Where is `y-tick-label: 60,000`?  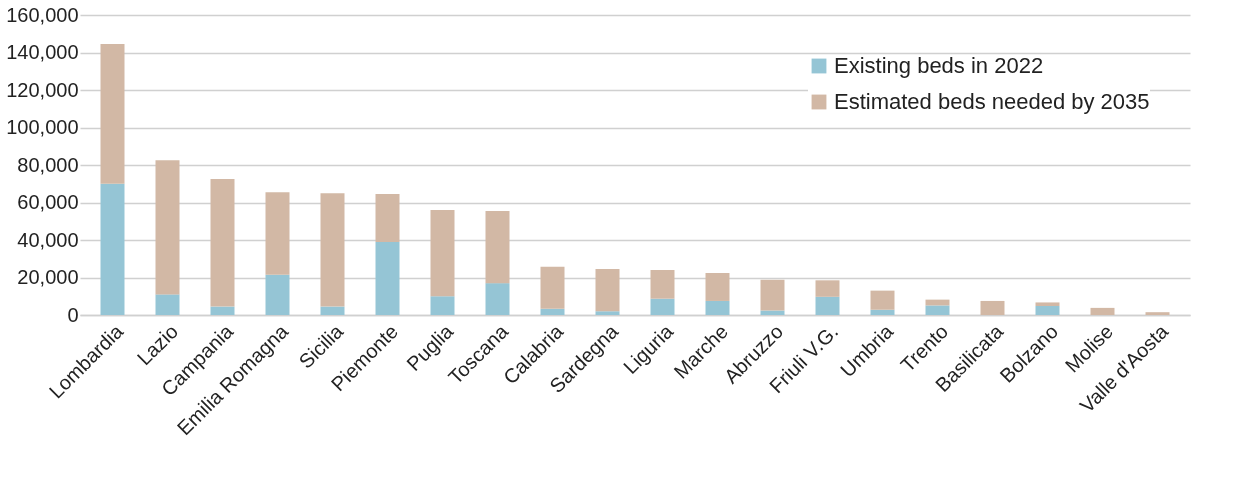
y-tick-label: 60,000 is located at coordinates (48, 202).